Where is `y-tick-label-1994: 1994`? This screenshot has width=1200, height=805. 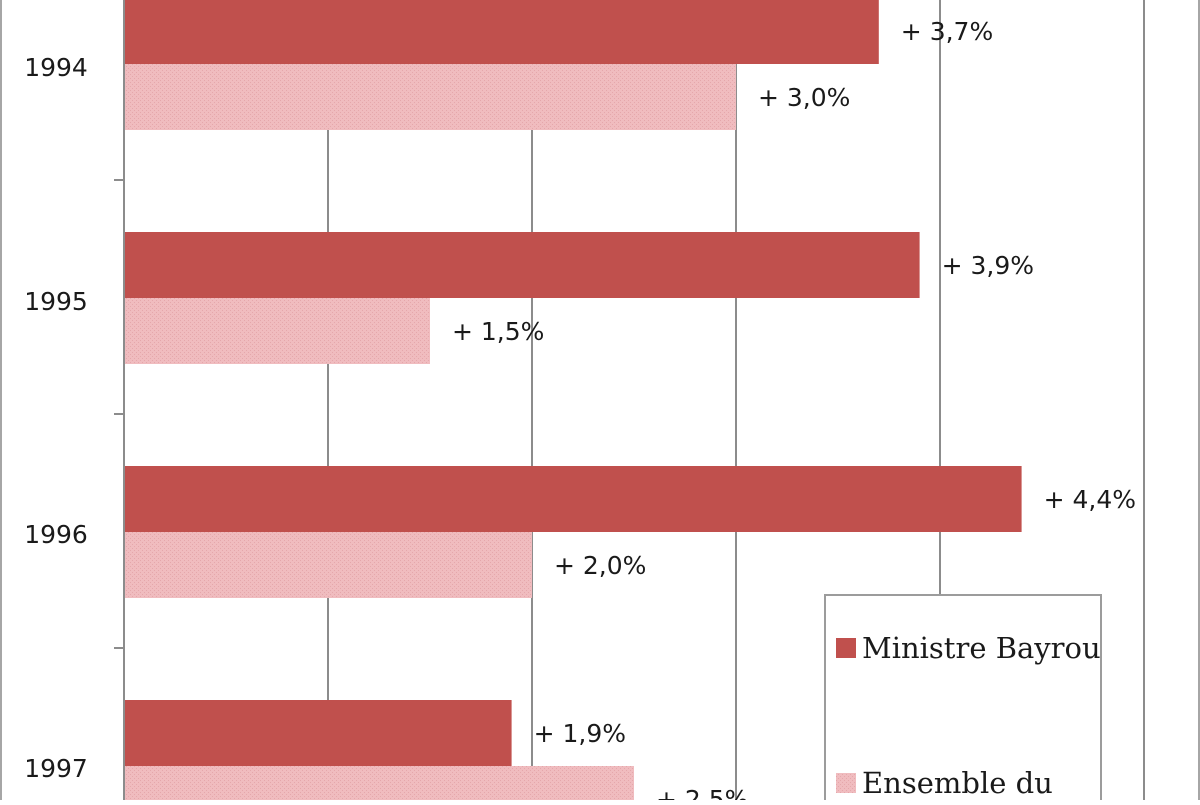
y-tick-label-1994: 1994 is located at coordinates (56, 67).